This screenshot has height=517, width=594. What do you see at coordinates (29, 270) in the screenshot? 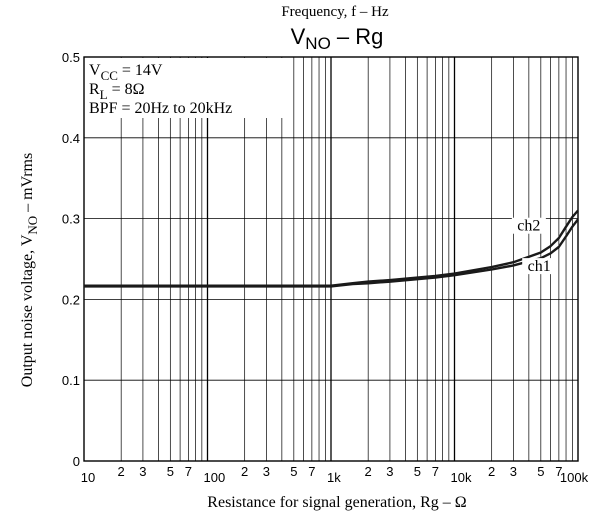
I see `y-axis-label: Output noise voltage, VNO – mVrms` at bounding box center [29, 270].